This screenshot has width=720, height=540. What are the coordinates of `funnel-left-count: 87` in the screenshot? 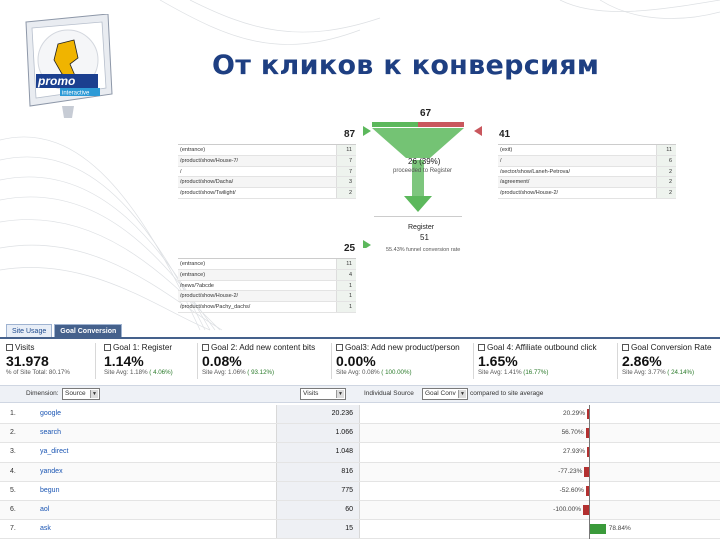 It's located at (350, 134).